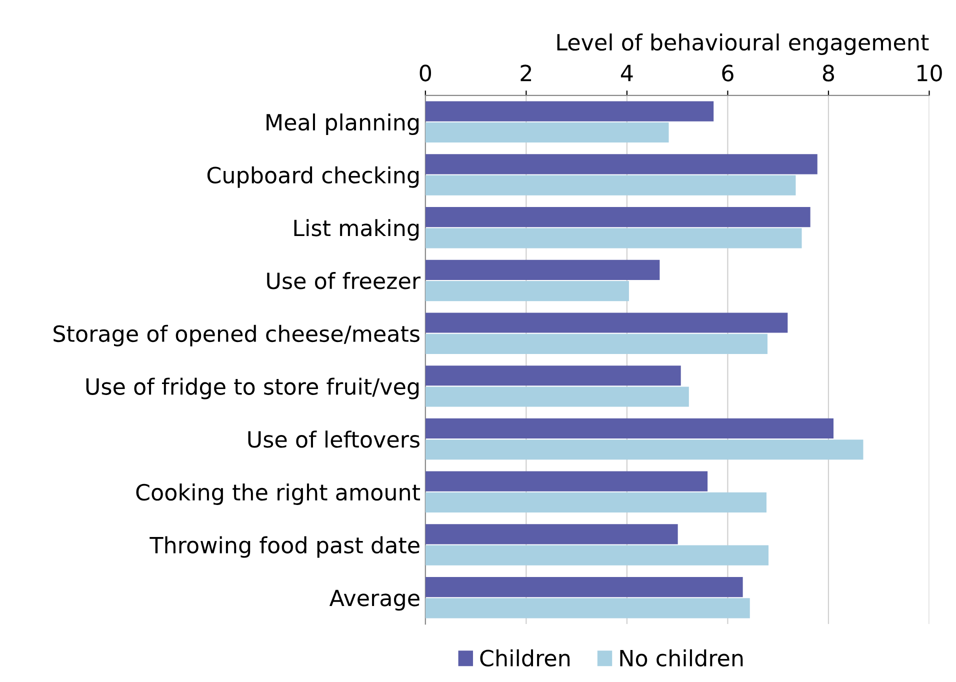 The width and height of the screenshot is (956, 682). Describe the element at coordinates (252, 389) in the screenshot. I see `y-tick-label: Use of fridge to store fruit/veg` at that location.